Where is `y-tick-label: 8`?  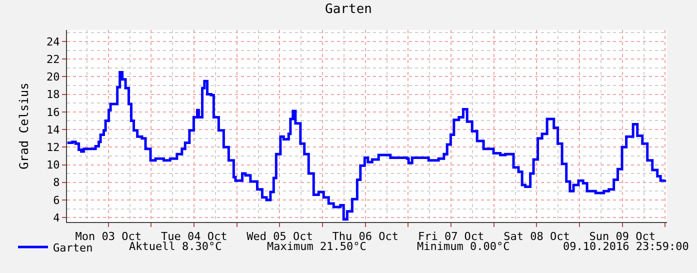
y-tick-label: 8 is located at coordinates (56, 183).